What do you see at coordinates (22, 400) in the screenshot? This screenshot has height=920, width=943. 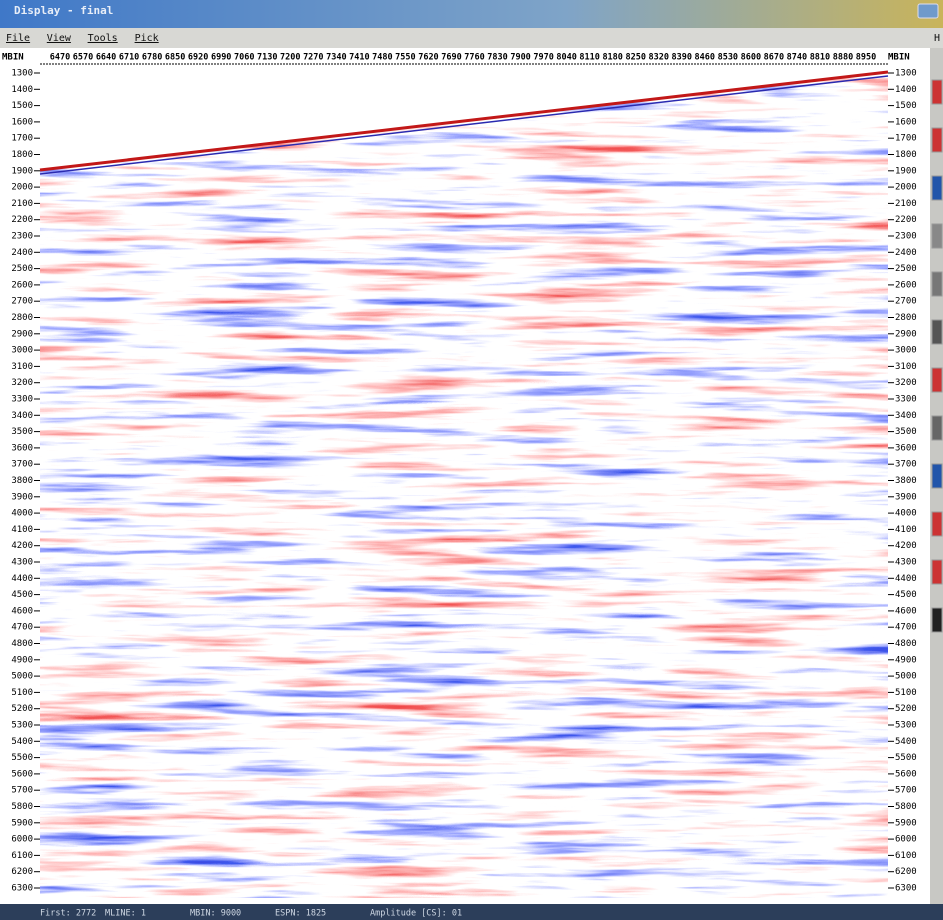 I see `depth-tick-label-left: 3300` at bounding box center [22, 400].